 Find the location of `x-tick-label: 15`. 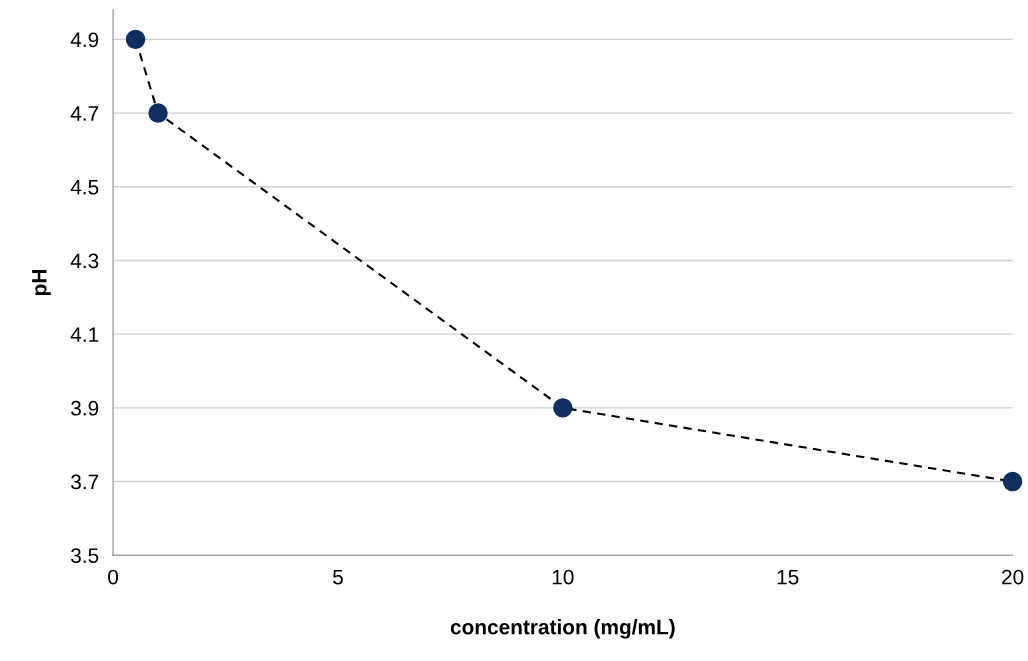

x-tick-label: 15 is located at coordinates (788, 577).